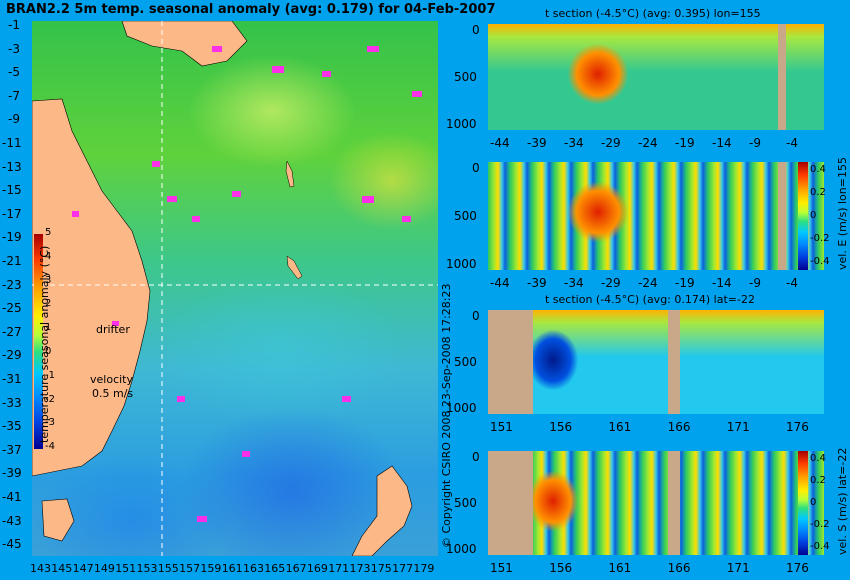 The image size is (850, 580). What do you see at coordinates (111, 379) in the screenshot?
I see `velocity-label: velocity` at bounding box center [111, 379].